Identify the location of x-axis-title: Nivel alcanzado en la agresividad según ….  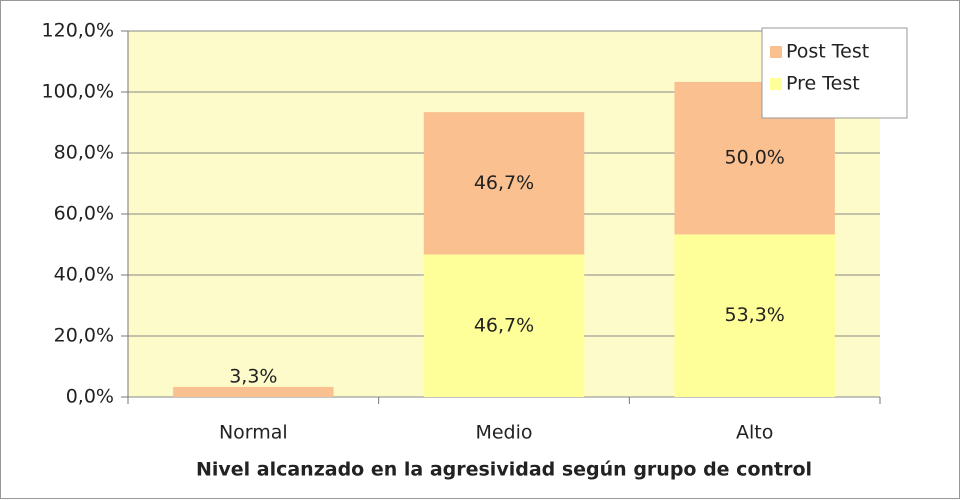
(504, 470).